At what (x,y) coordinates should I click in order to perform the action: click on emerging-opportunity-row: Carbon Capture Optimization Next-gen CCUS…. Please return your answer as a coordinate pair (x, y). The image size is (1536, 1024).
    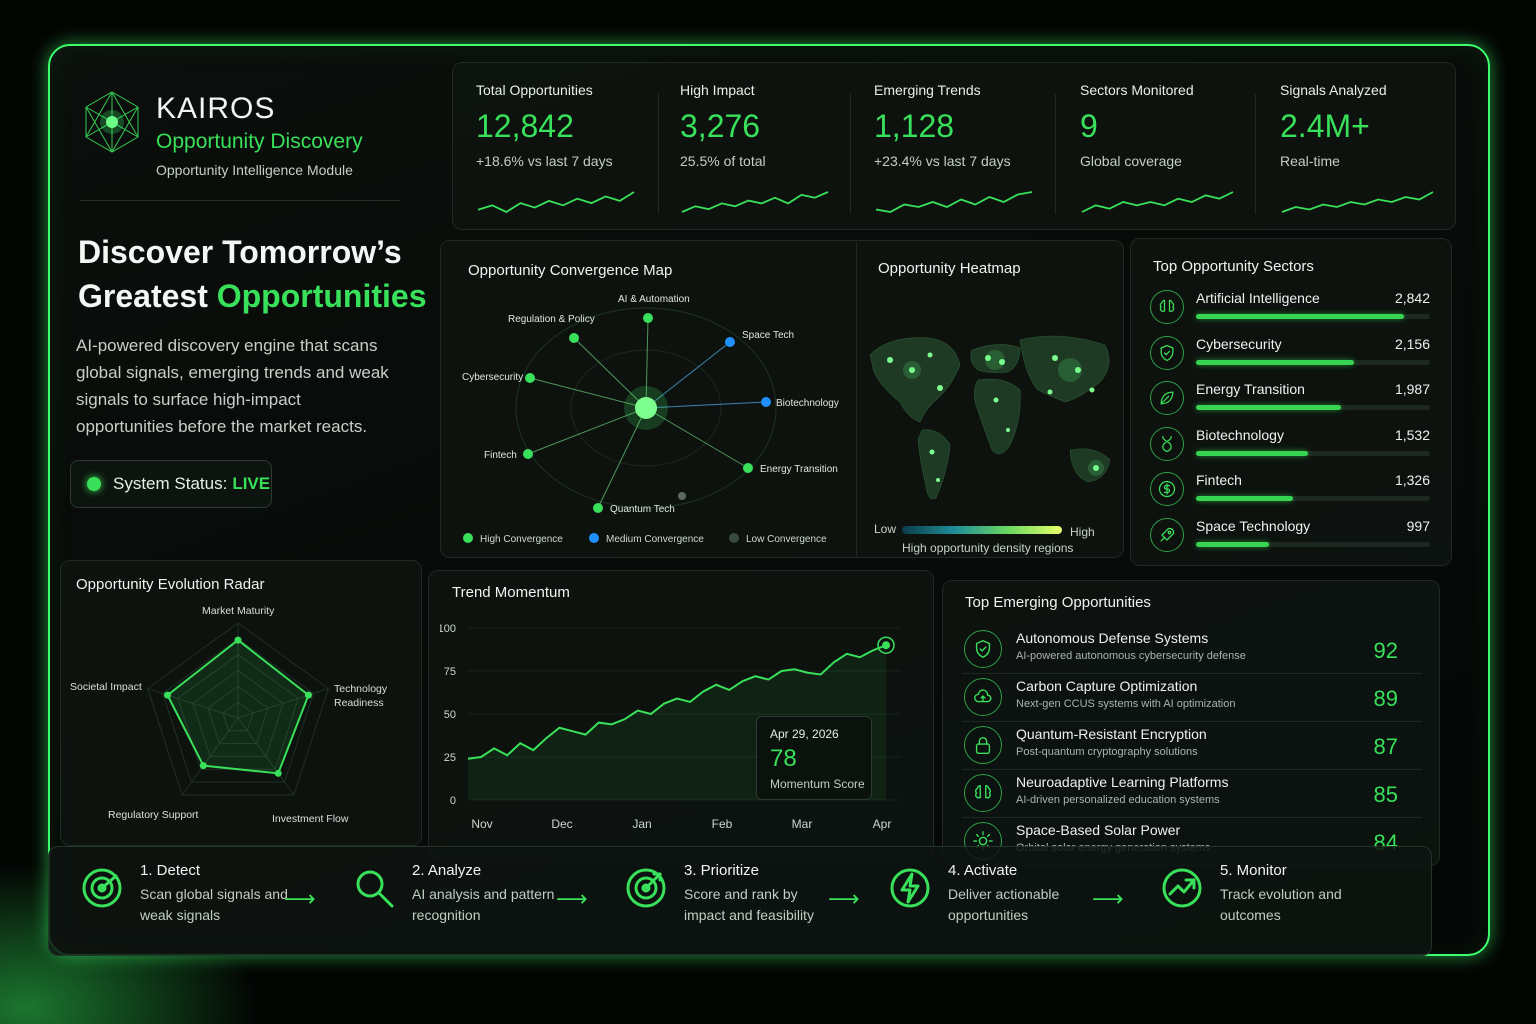
    Looking at the image, I should click on (1192, 699).